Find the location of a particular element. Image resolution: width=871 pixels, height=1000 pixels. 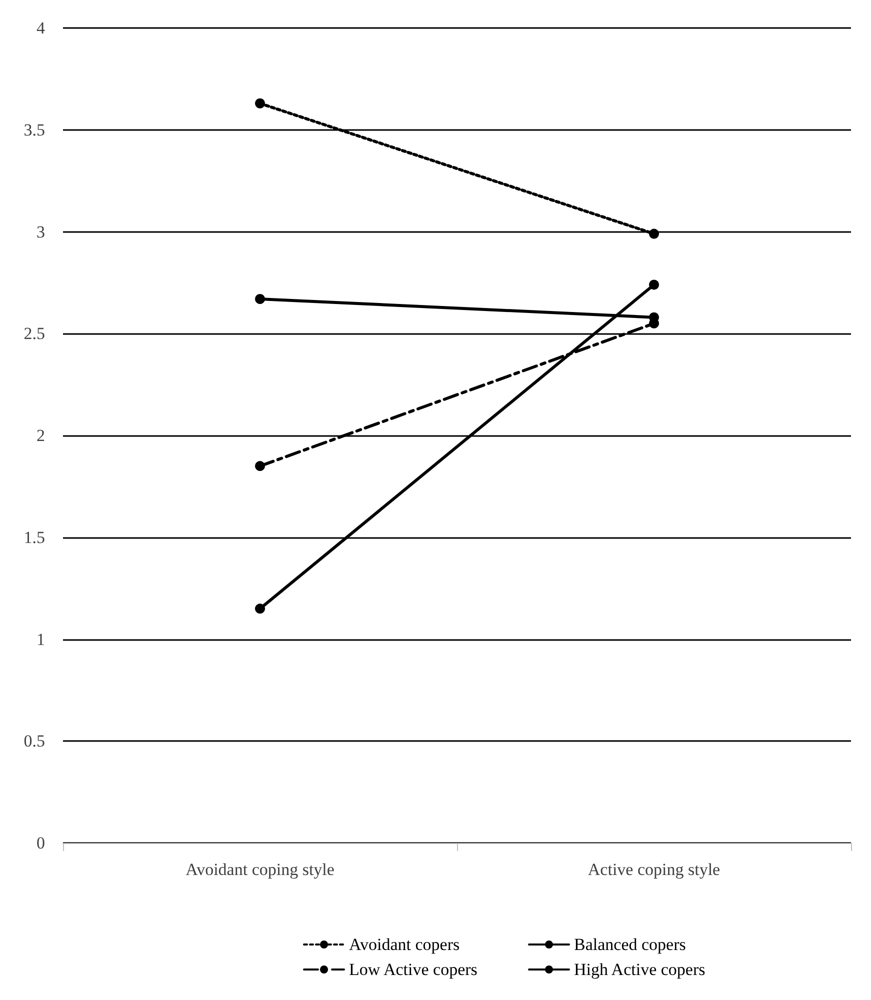

y-tick-label: 0 is located at coordinates (40, 843).